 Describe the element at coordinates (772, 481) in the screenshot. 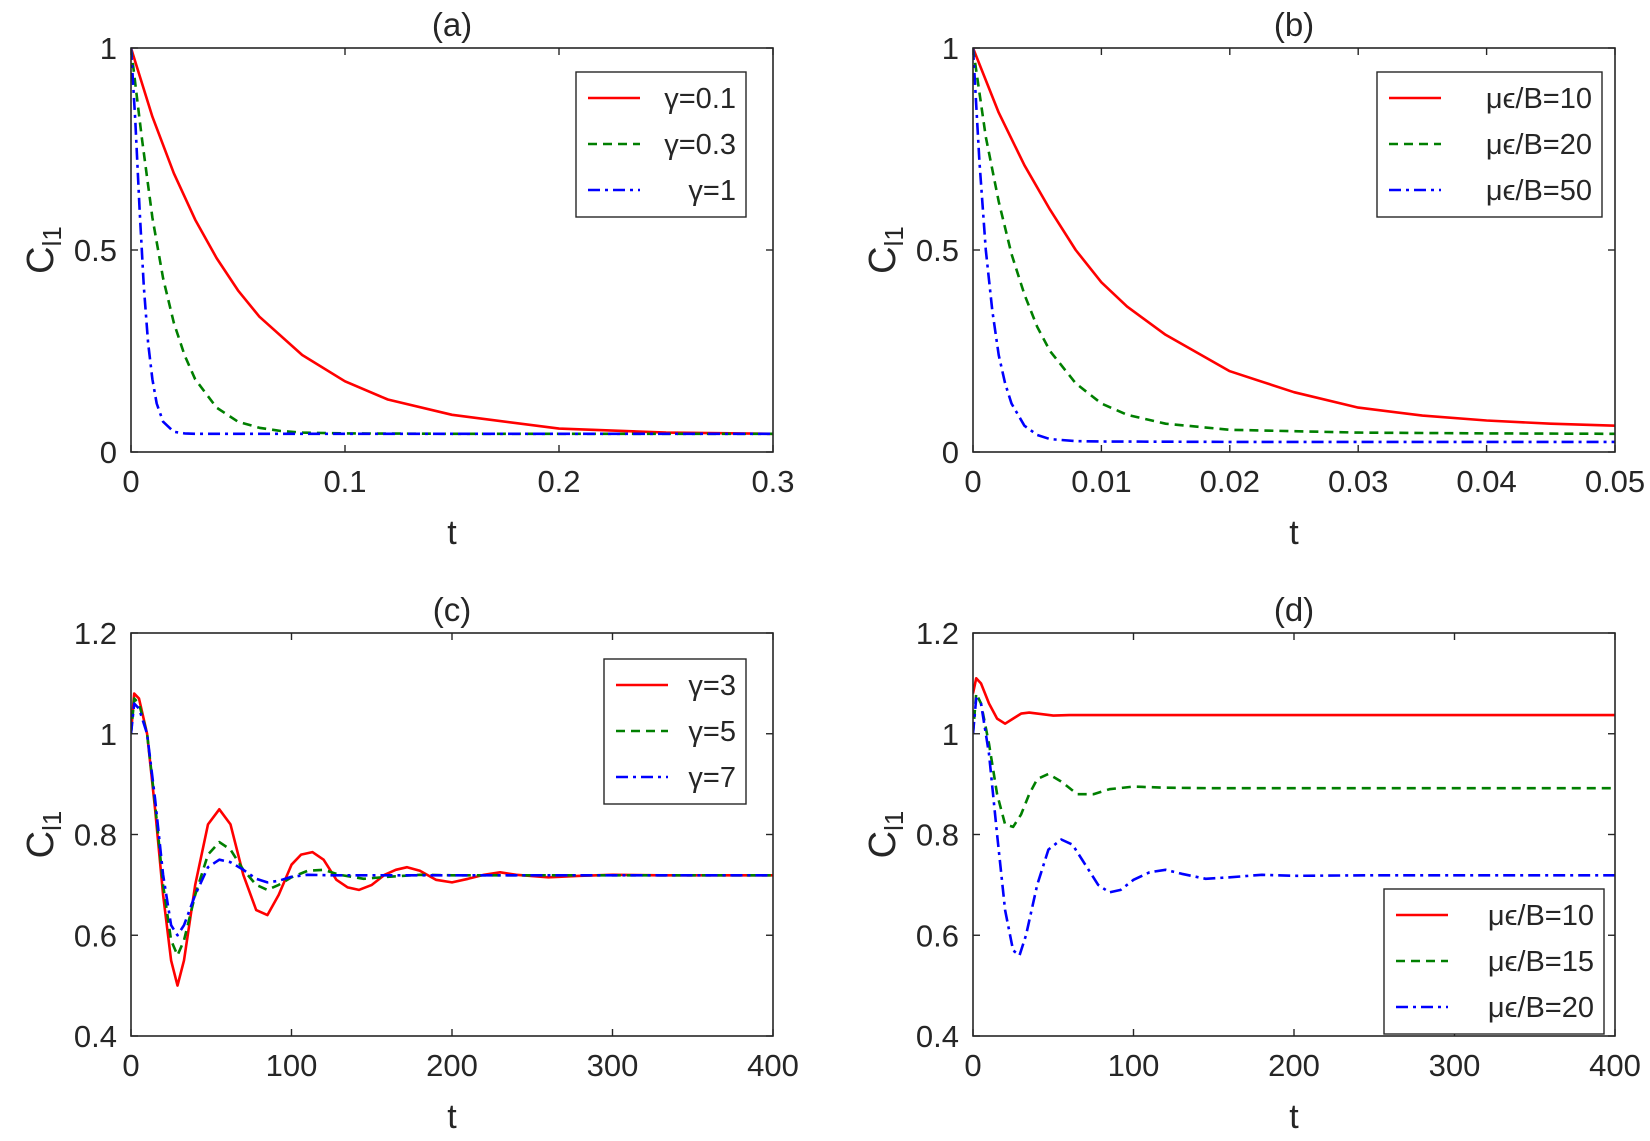

I see `x-tick-label: 0.3` at that location.